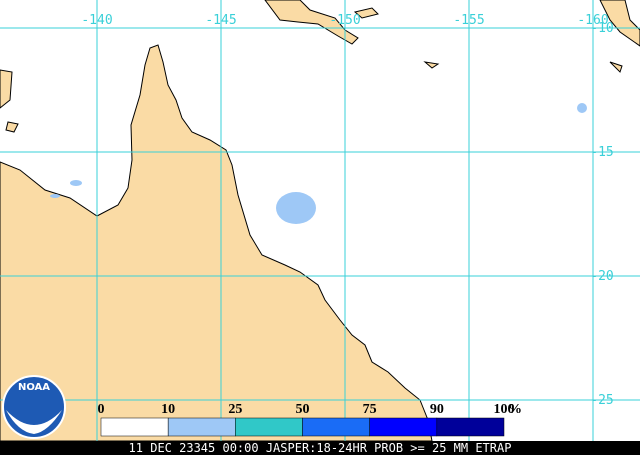 The height and width of the screenshot is (455, 640). I want to click on legend-label: 0, so click(101, 409).